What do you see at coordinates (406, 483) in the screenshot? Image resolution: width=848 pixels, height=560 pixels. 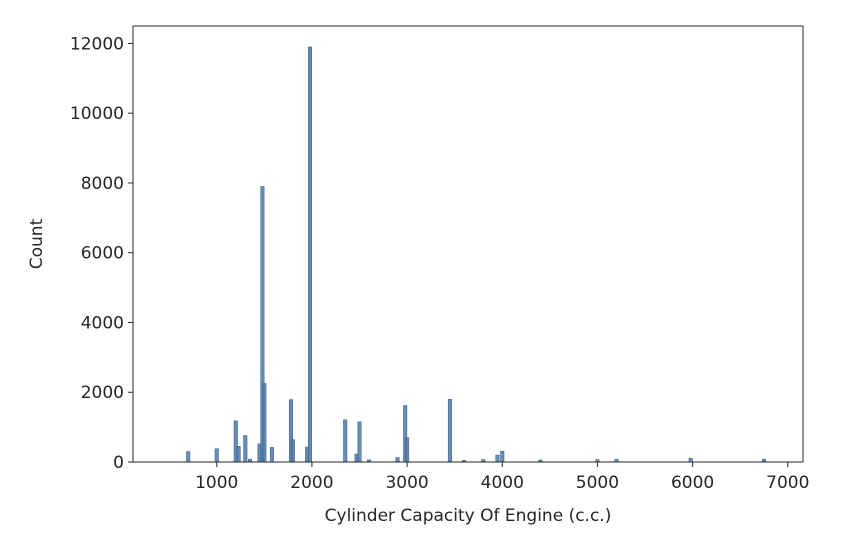 I see `x-tick-label: 3000` at bounding box center [406, 483].